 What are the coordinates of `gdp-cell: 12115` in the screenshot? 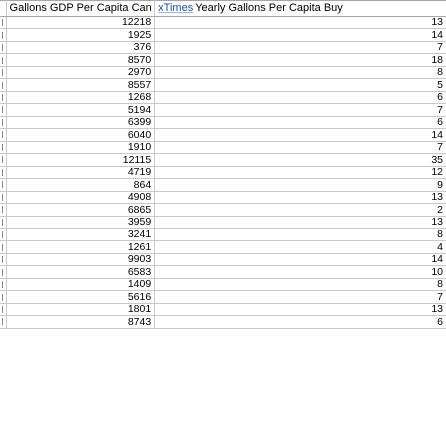 It's located at (80, 160).